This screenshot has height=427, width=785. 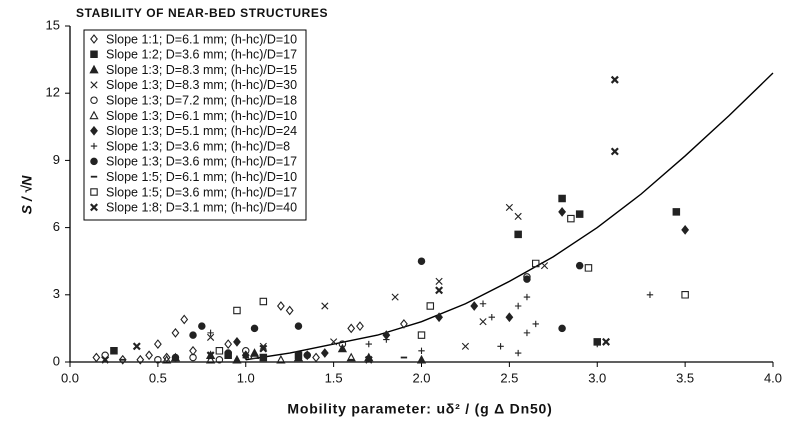 What do you see at coordinates (201, 192) in the screenshot?
I see `legend-label: Slope 1:5; D=3.6 mm; (h-hc)/D=17` at bounding box center [201, 192].